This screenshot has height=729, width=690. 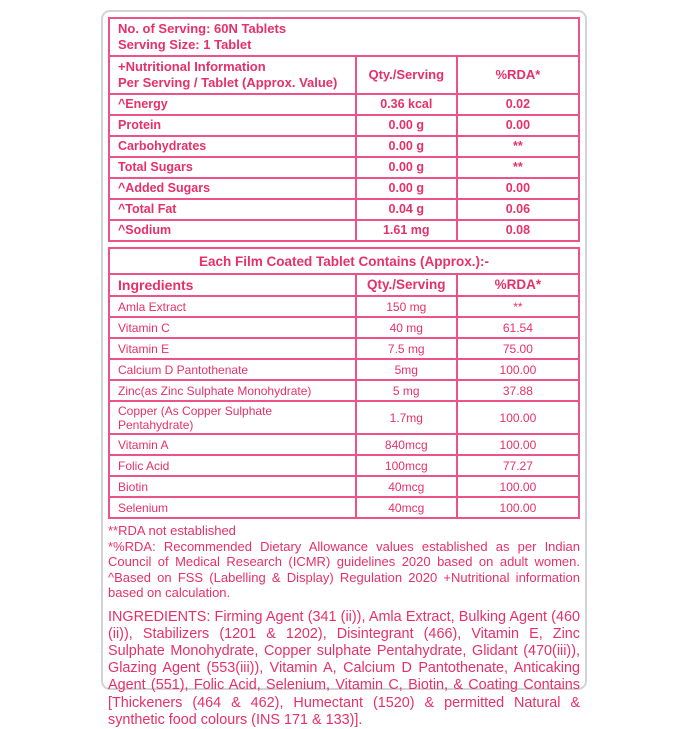 I want to click on table-row: Selenium 40mcg 100.00, so click(x=344, y=507).